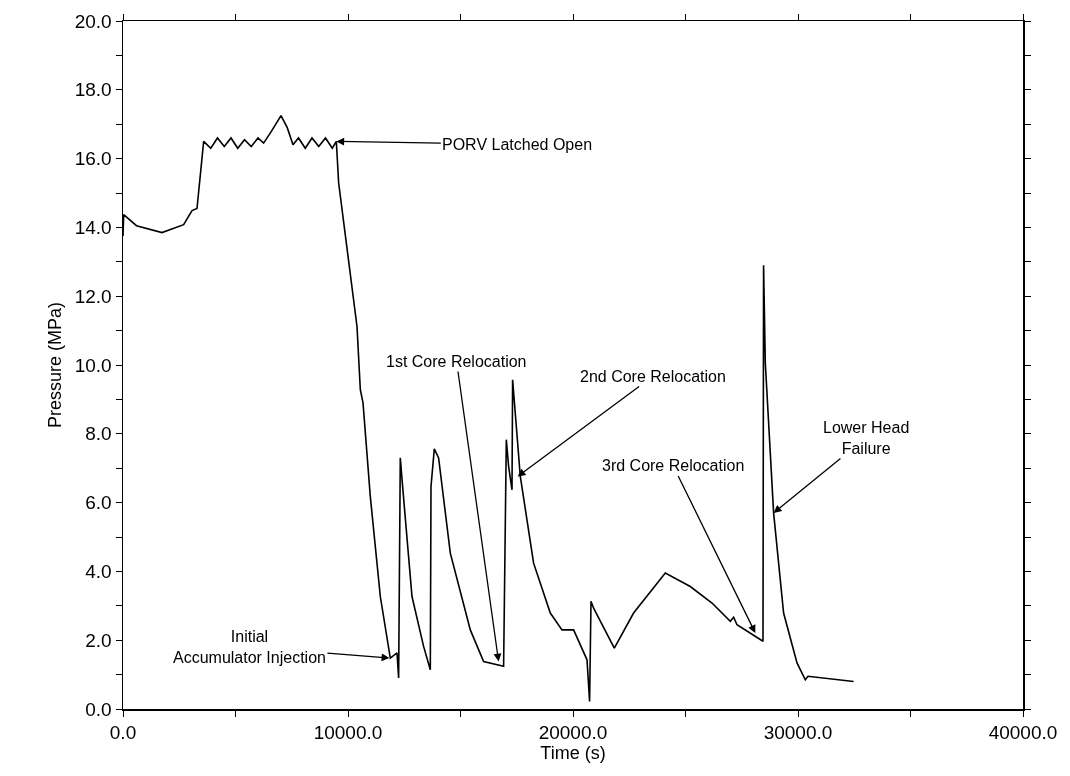 This screenshot has height=776, width=1070. Describe the element at coordinates (573, 733) in the screenshot. I see `x-tick-label: 20000.0` at that location.